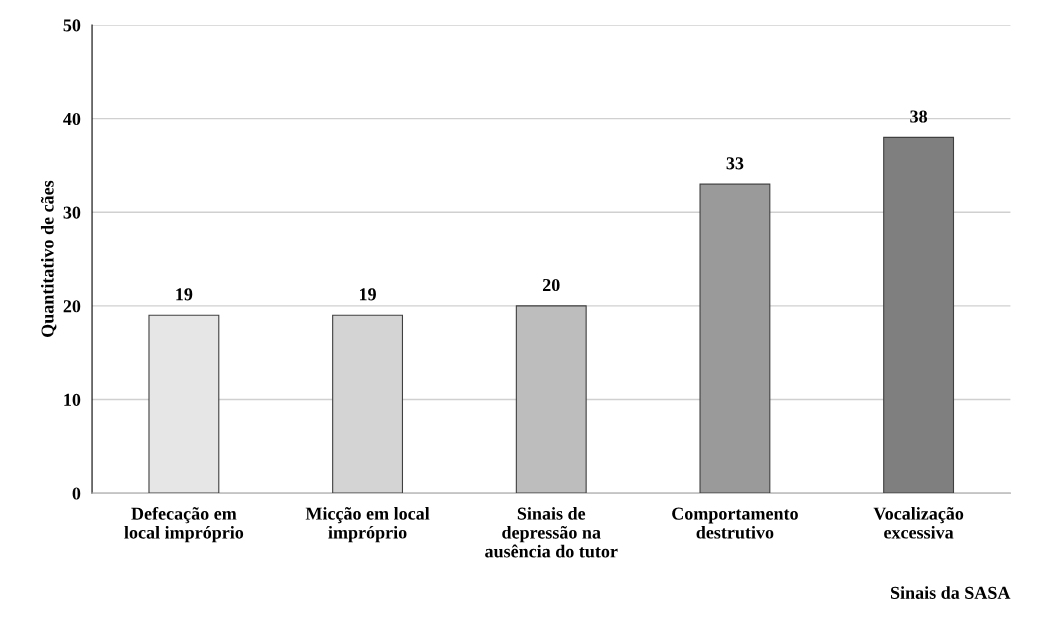 The width and height of the screenshot is (1046, 625). I want to click on y-tick-label: 40, so click(72, 119).